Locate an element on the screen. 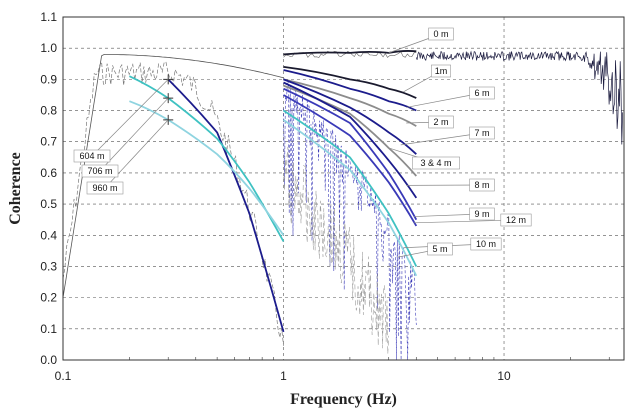 The width and height of the screenshot is (626, 410). callout-text: 8 m is located at coordinates (481, 185).